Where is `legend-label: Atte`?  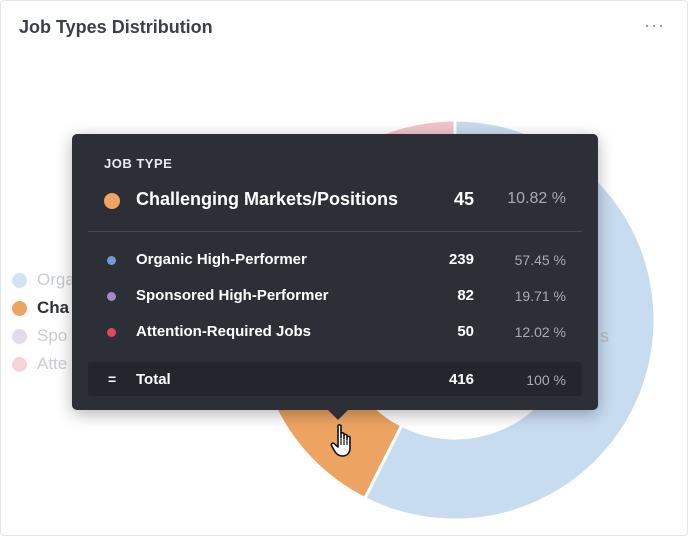
legend-label: Atte is located at coordinates (52, 363).